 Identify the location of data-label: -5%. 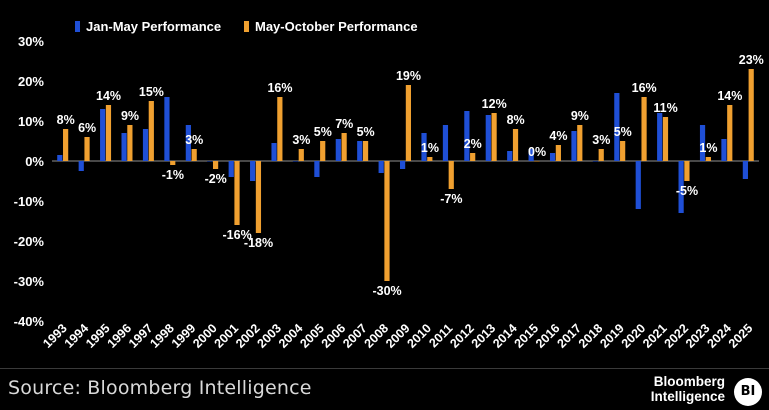
(687, 191).